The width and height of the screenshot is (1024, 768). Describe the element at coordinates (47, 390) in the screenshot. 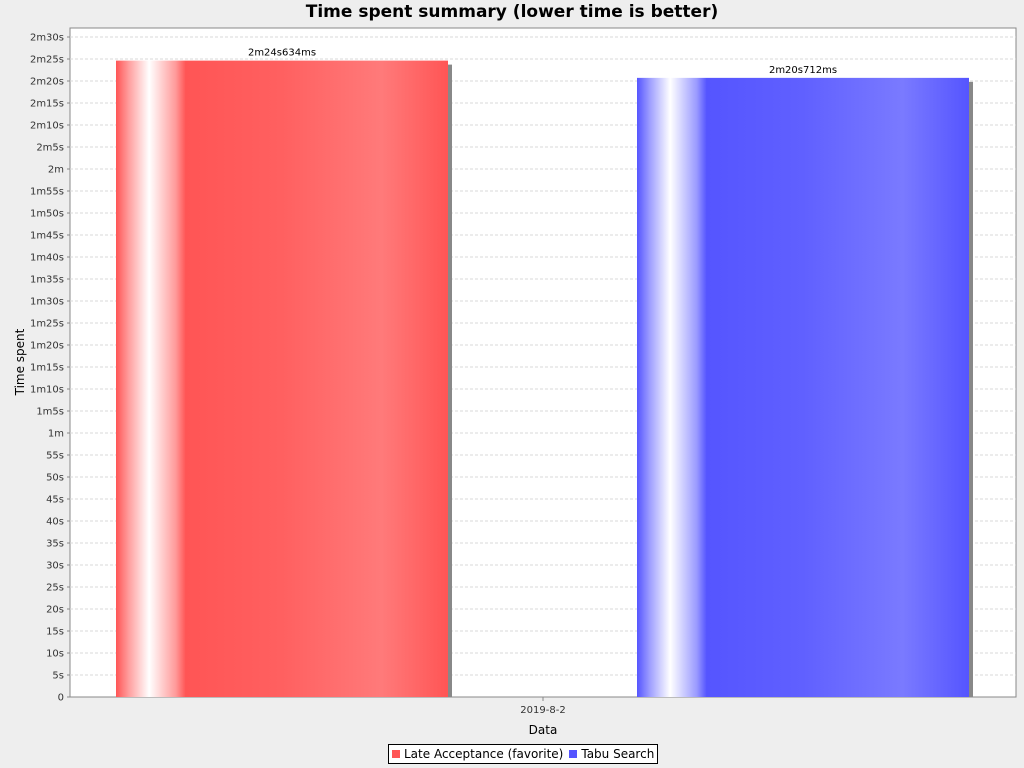

I see `y-tick-label: 1m10s` at that location.